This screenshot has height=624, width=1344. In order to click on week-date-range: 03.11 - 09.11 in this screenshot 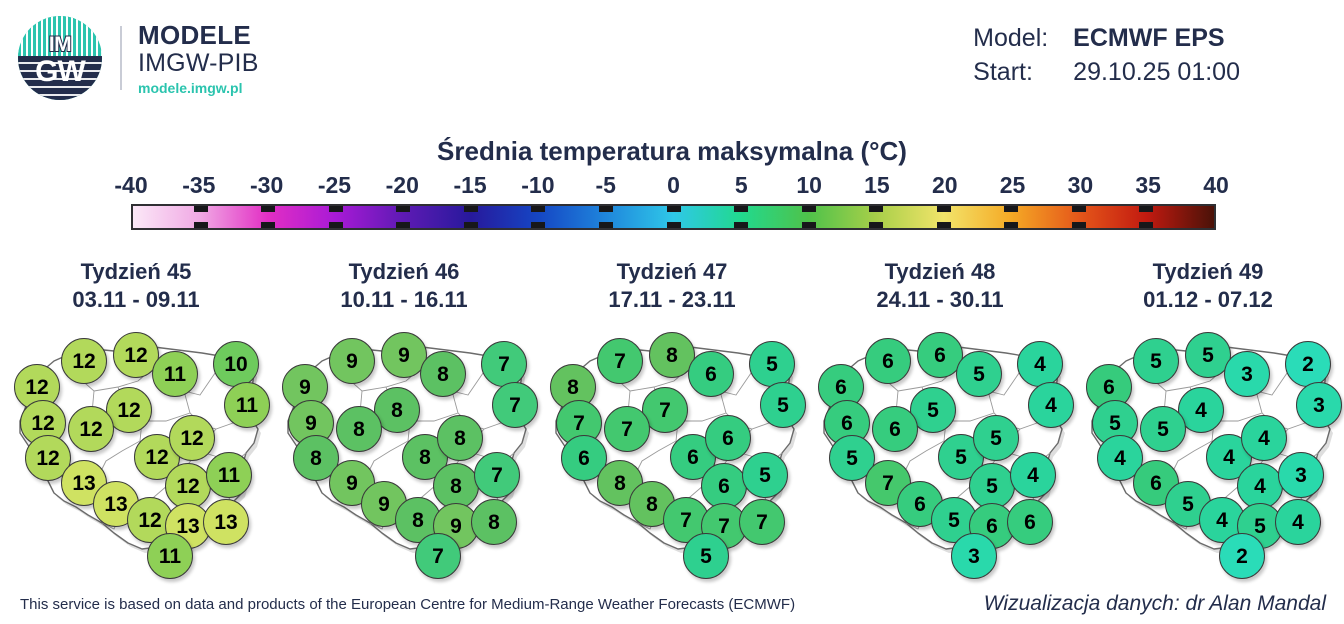, I will do `click(136, 299)`.